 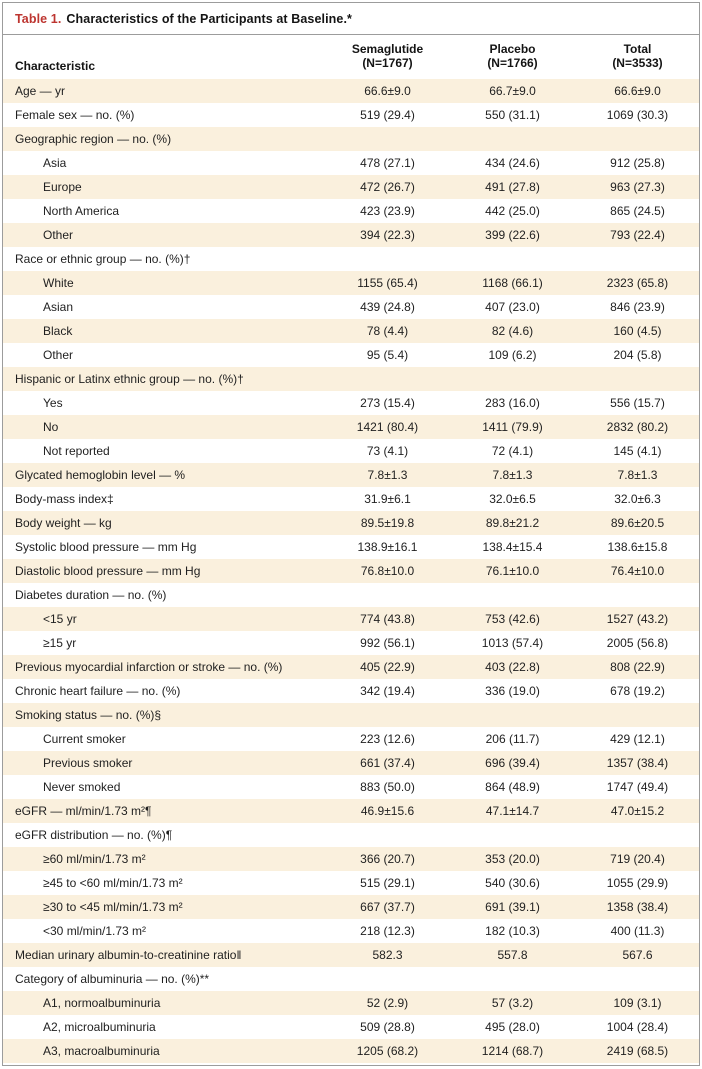 What do you see at coordinates (512, 427) in the screenshot?
I see `cell-value: 1411 (79.9)` at bounding box center [512, 427].